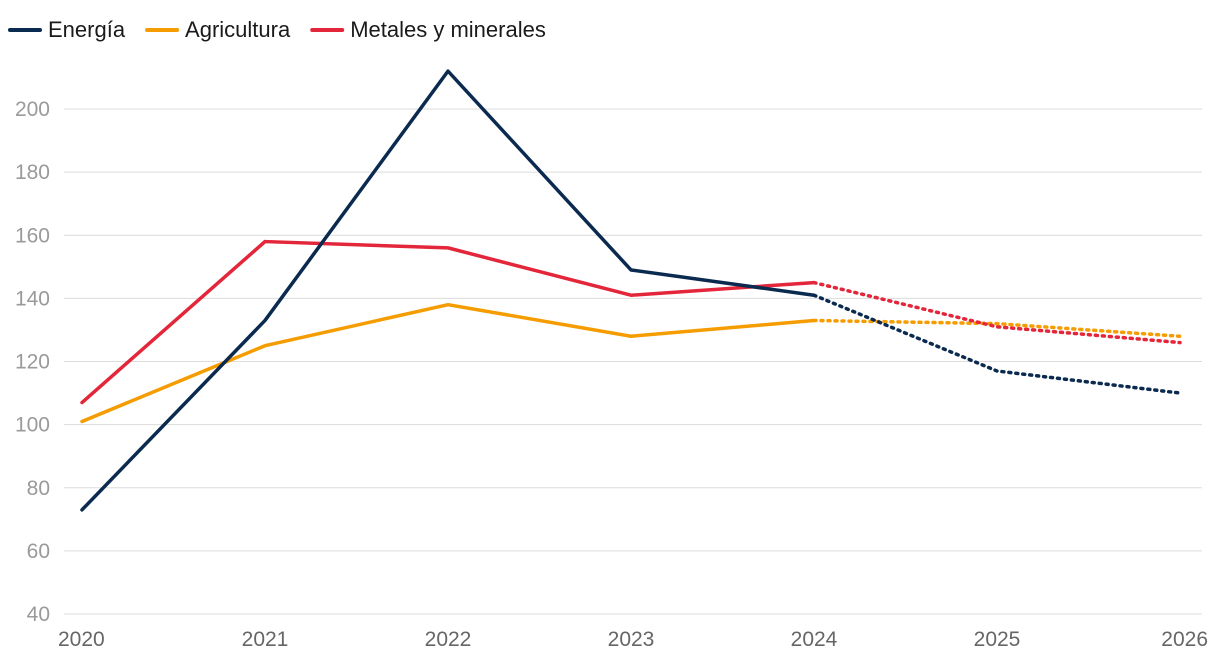 The image size is (1220, 660). I want to click on legend-label-0: Energía, so click(87, 29).